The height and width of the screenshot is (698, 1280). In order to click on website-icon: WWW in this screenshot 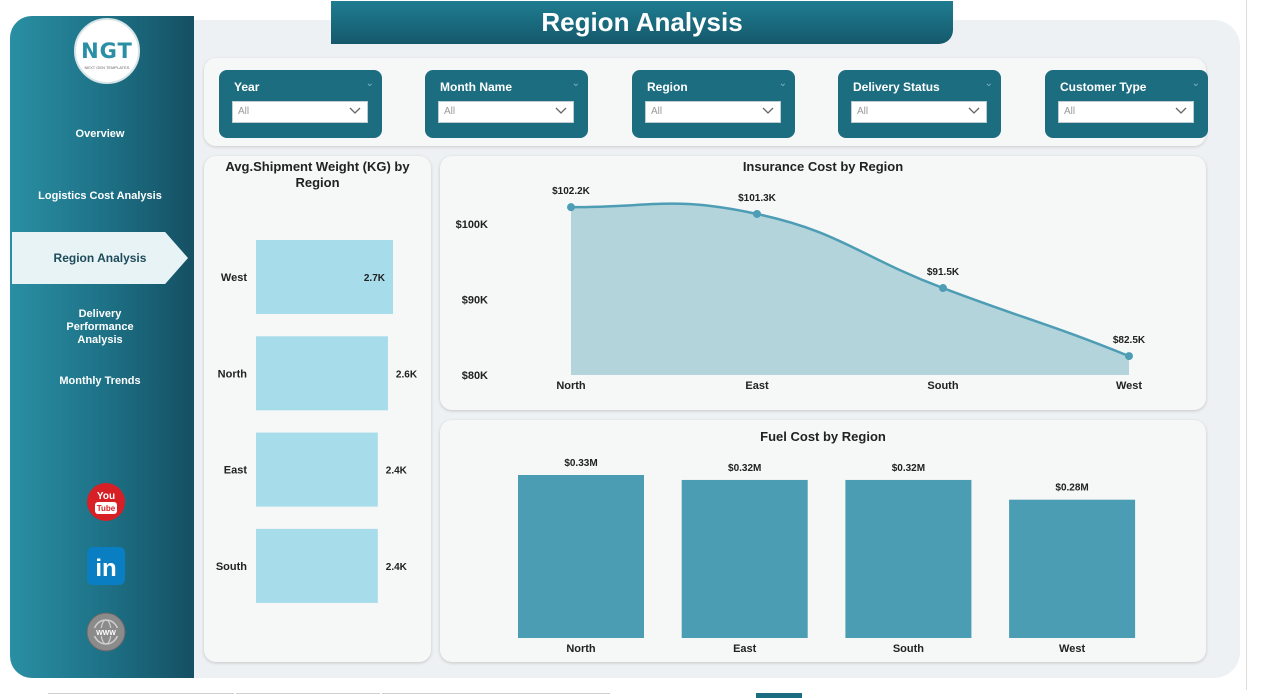, I will do `click(106, 632)`.